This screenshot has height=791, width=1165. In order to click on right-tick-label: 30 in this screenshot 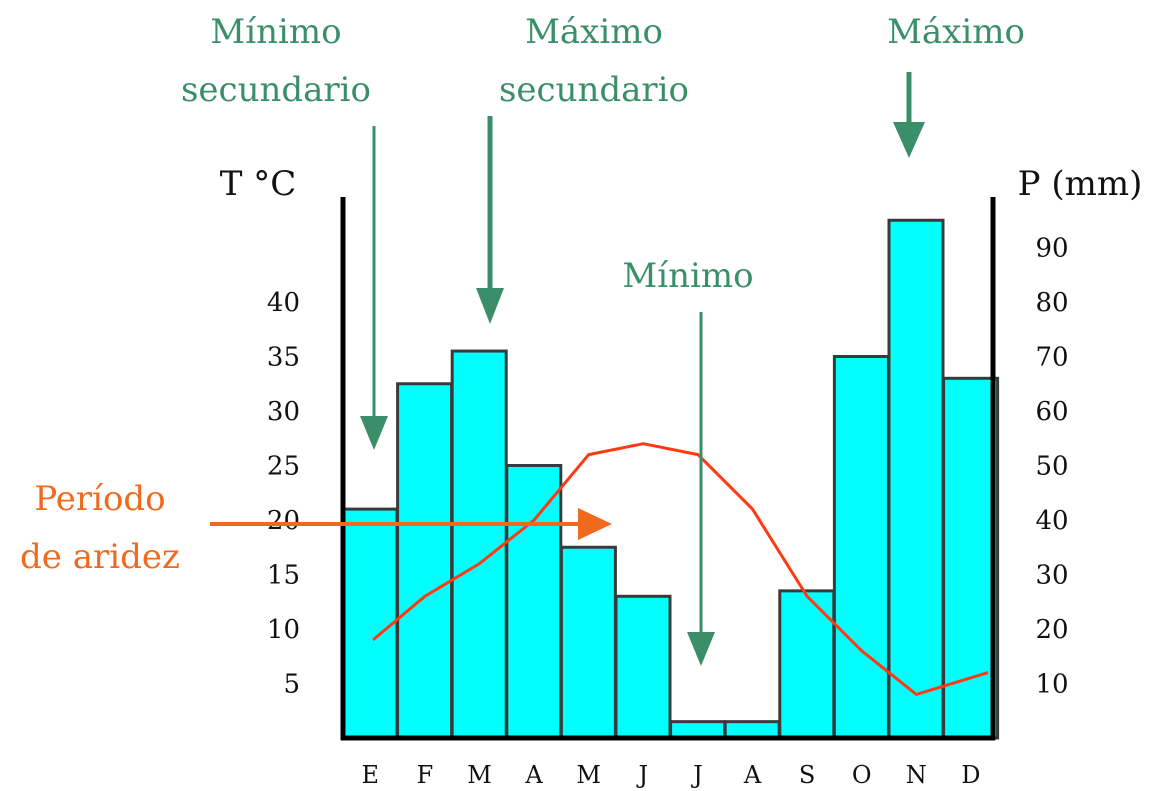, I will do `click(1051, 576)`.